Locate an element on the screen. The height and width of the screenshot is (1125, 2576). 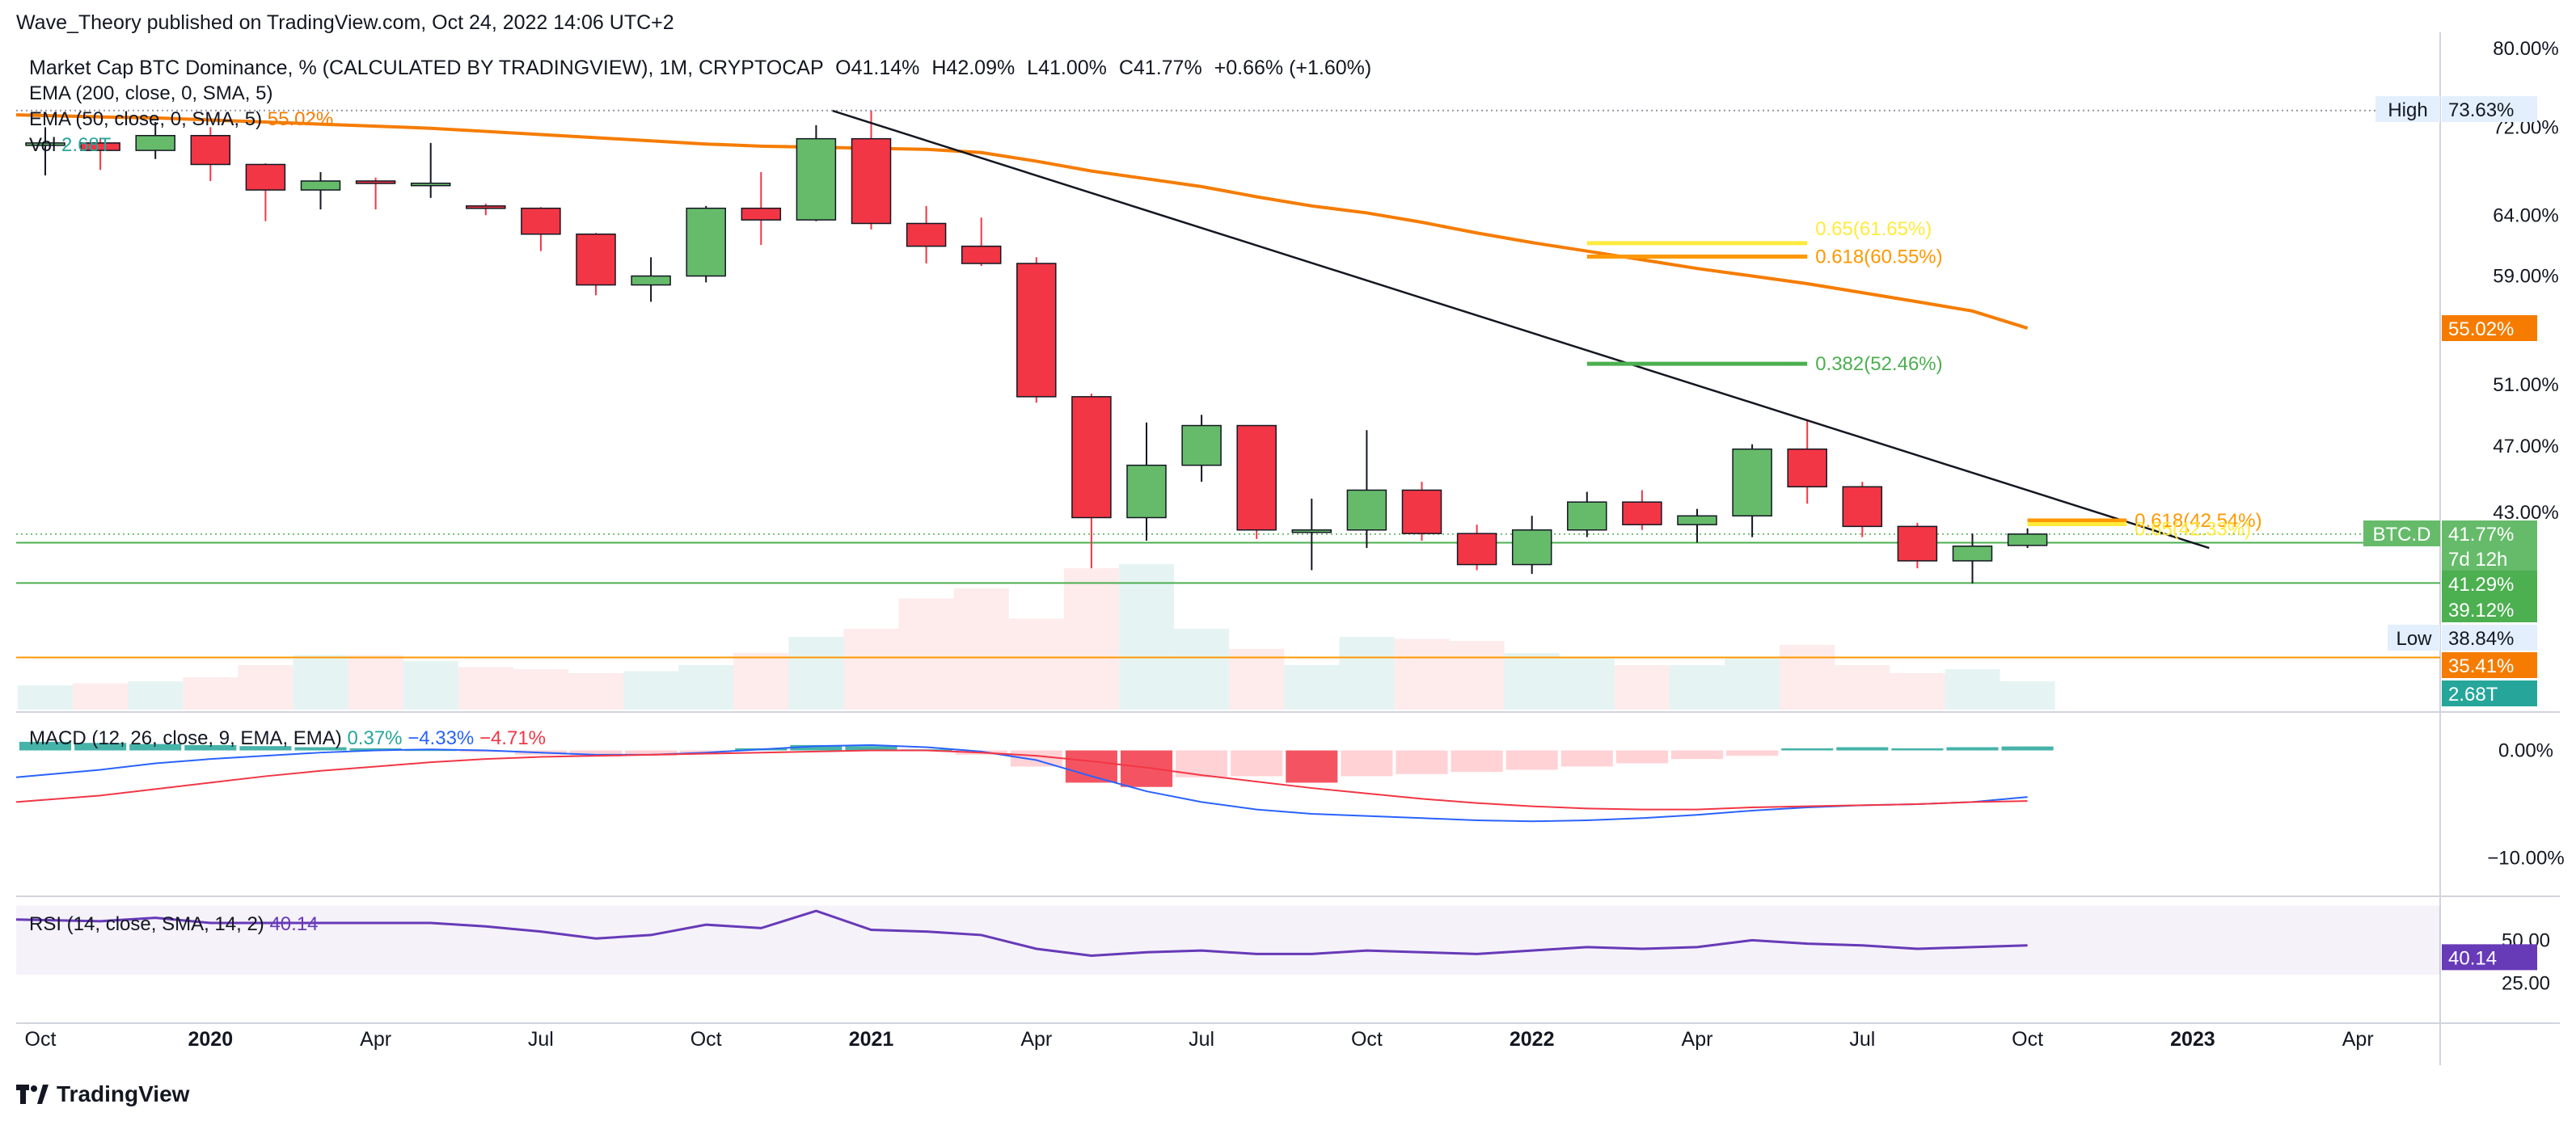
time-tick-label: 2022 is located at coordinates (1532, 1039).